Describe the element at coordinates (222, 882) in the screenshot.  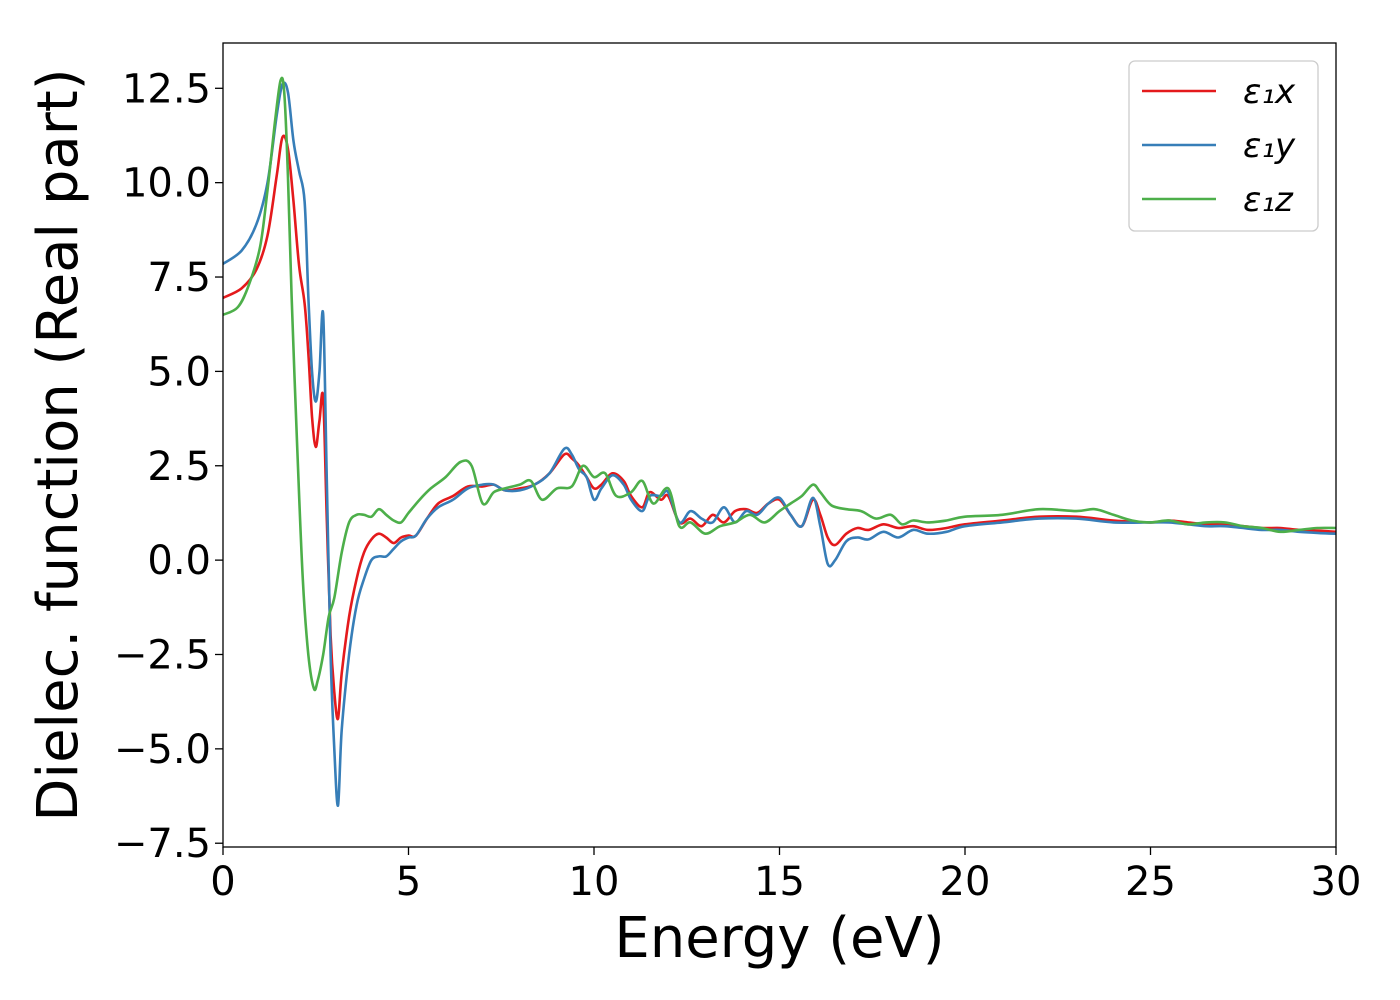
I see `x-tick-label: 0` at that location.